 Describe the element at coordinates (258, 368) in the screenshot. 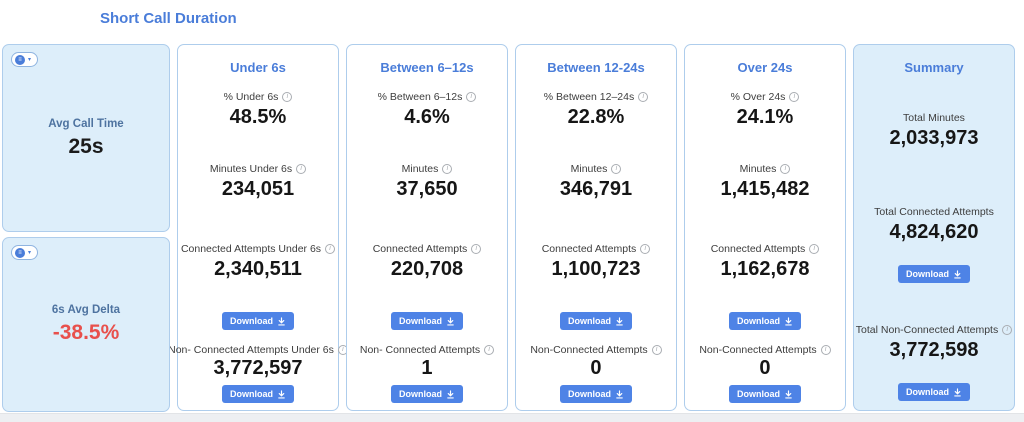

I see `metric-value: 3,772,597` at that location.